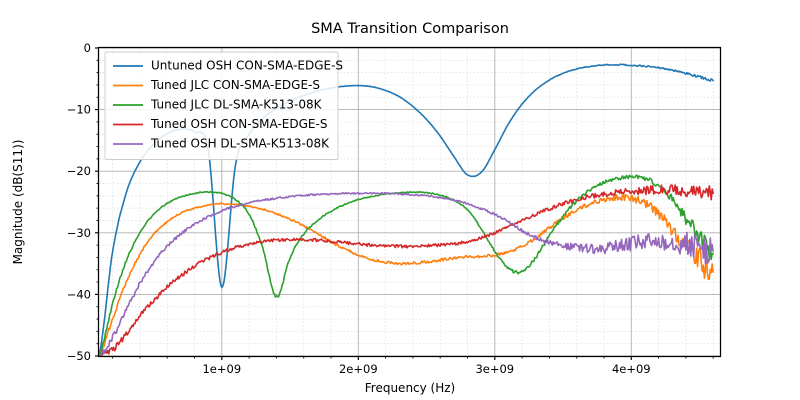 This screenshot has height=400, width=800. Describe the element at coordinates (221, 369) in the screenshot. I see `x-tick-label: 1e+09` at that location.